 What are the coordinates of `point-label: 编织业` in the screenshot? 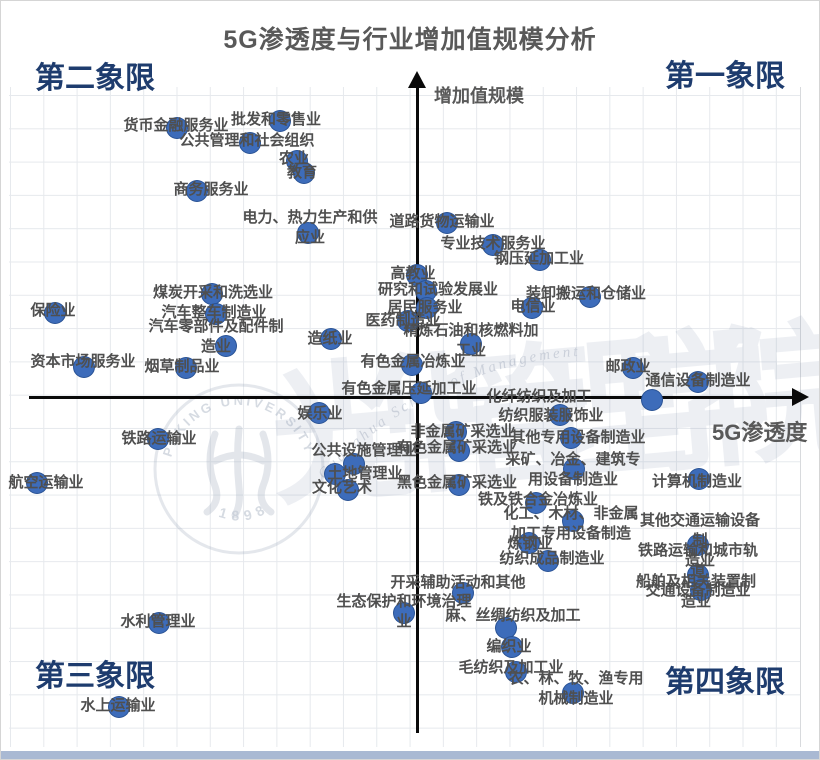 It's located at (509, 646).